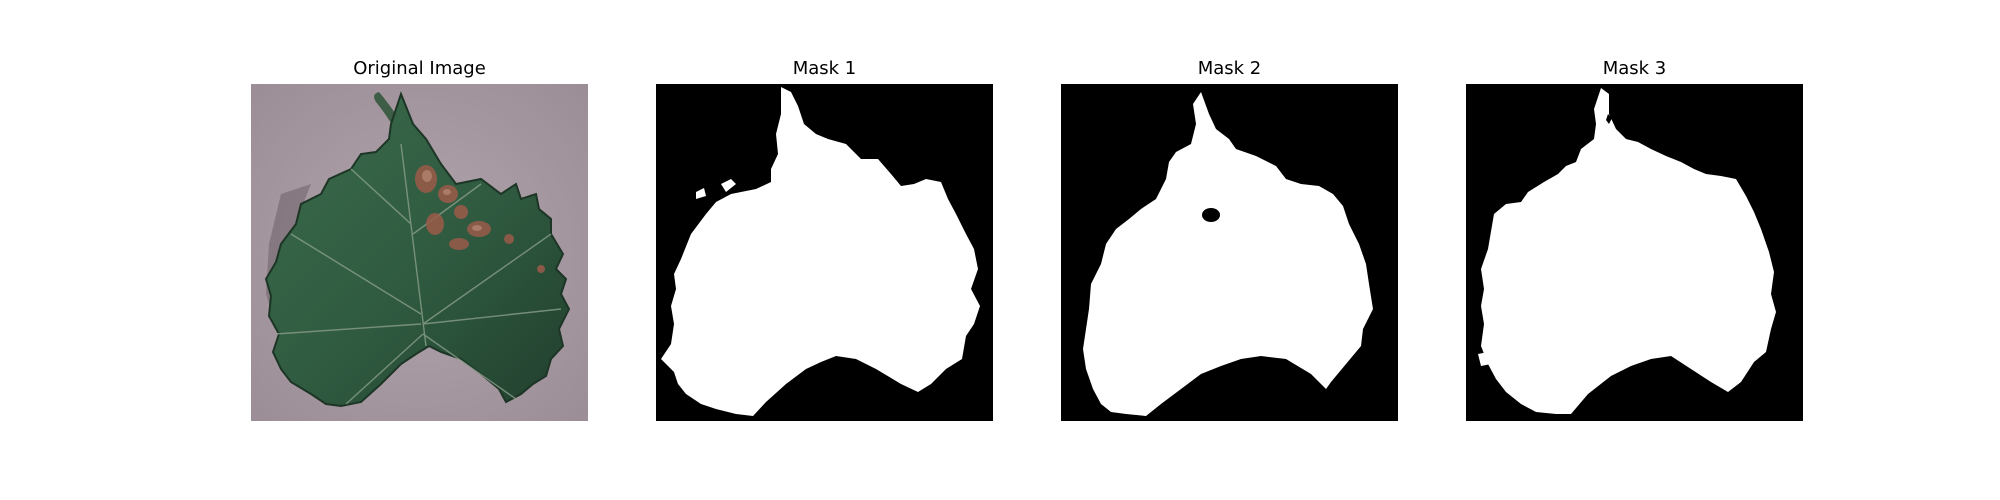 The height and width of the screenshot is (500, 2000). Describe the element at coordinates (820, 251) in the screenshot. I see `mask-1-region` at that location.